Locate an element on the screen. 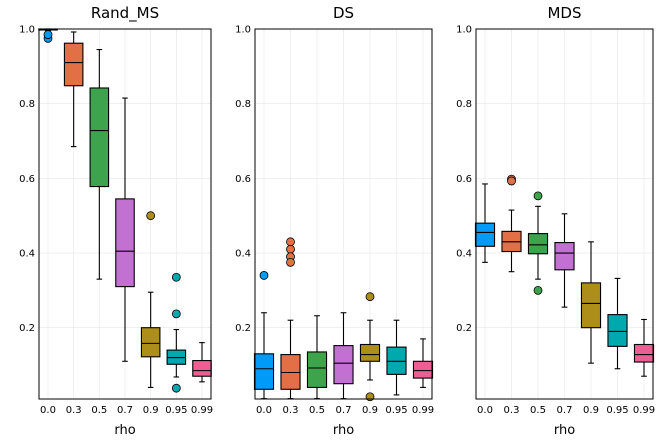  chart-title: DS is located at coordinates (343, 13).